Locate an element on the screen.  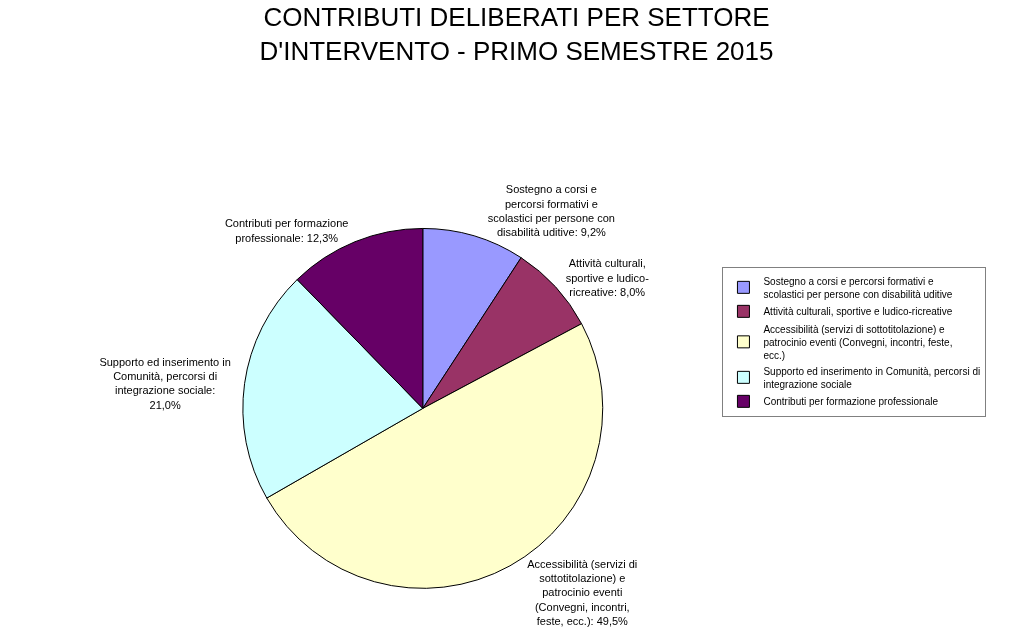
chart-title: CONTRIBUTI DELIBERATI PER SETTORE D'INTERVENTO - PRIMO SEMESTRE 2015 is located at coordinates (516, 33).